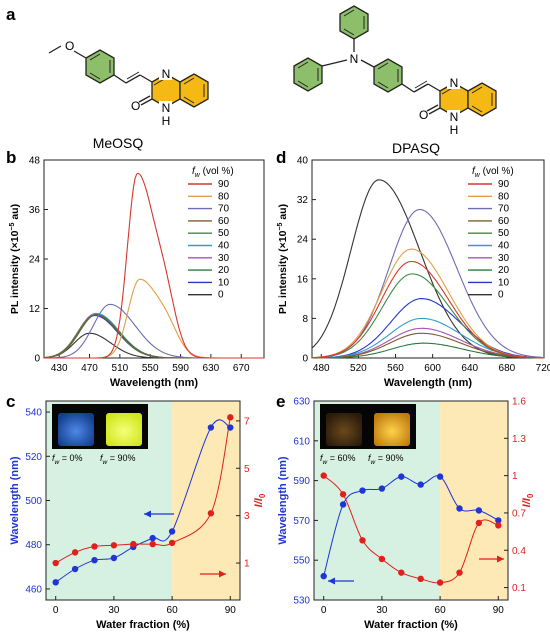 This screenshot has width=550, height=632. I want to click on y-tick-label: 48, so click(35, 161).